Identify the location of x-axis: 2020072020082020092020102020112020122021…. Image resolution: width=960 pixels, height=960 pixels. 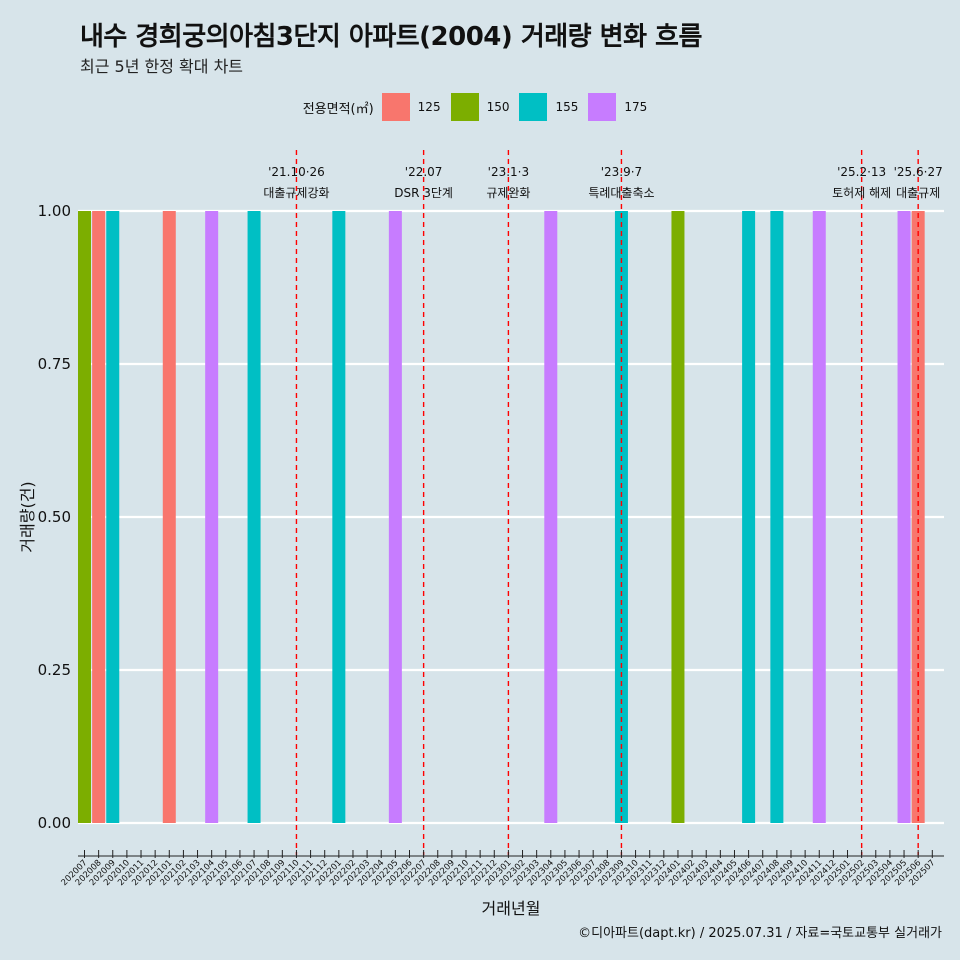
(502, 869).